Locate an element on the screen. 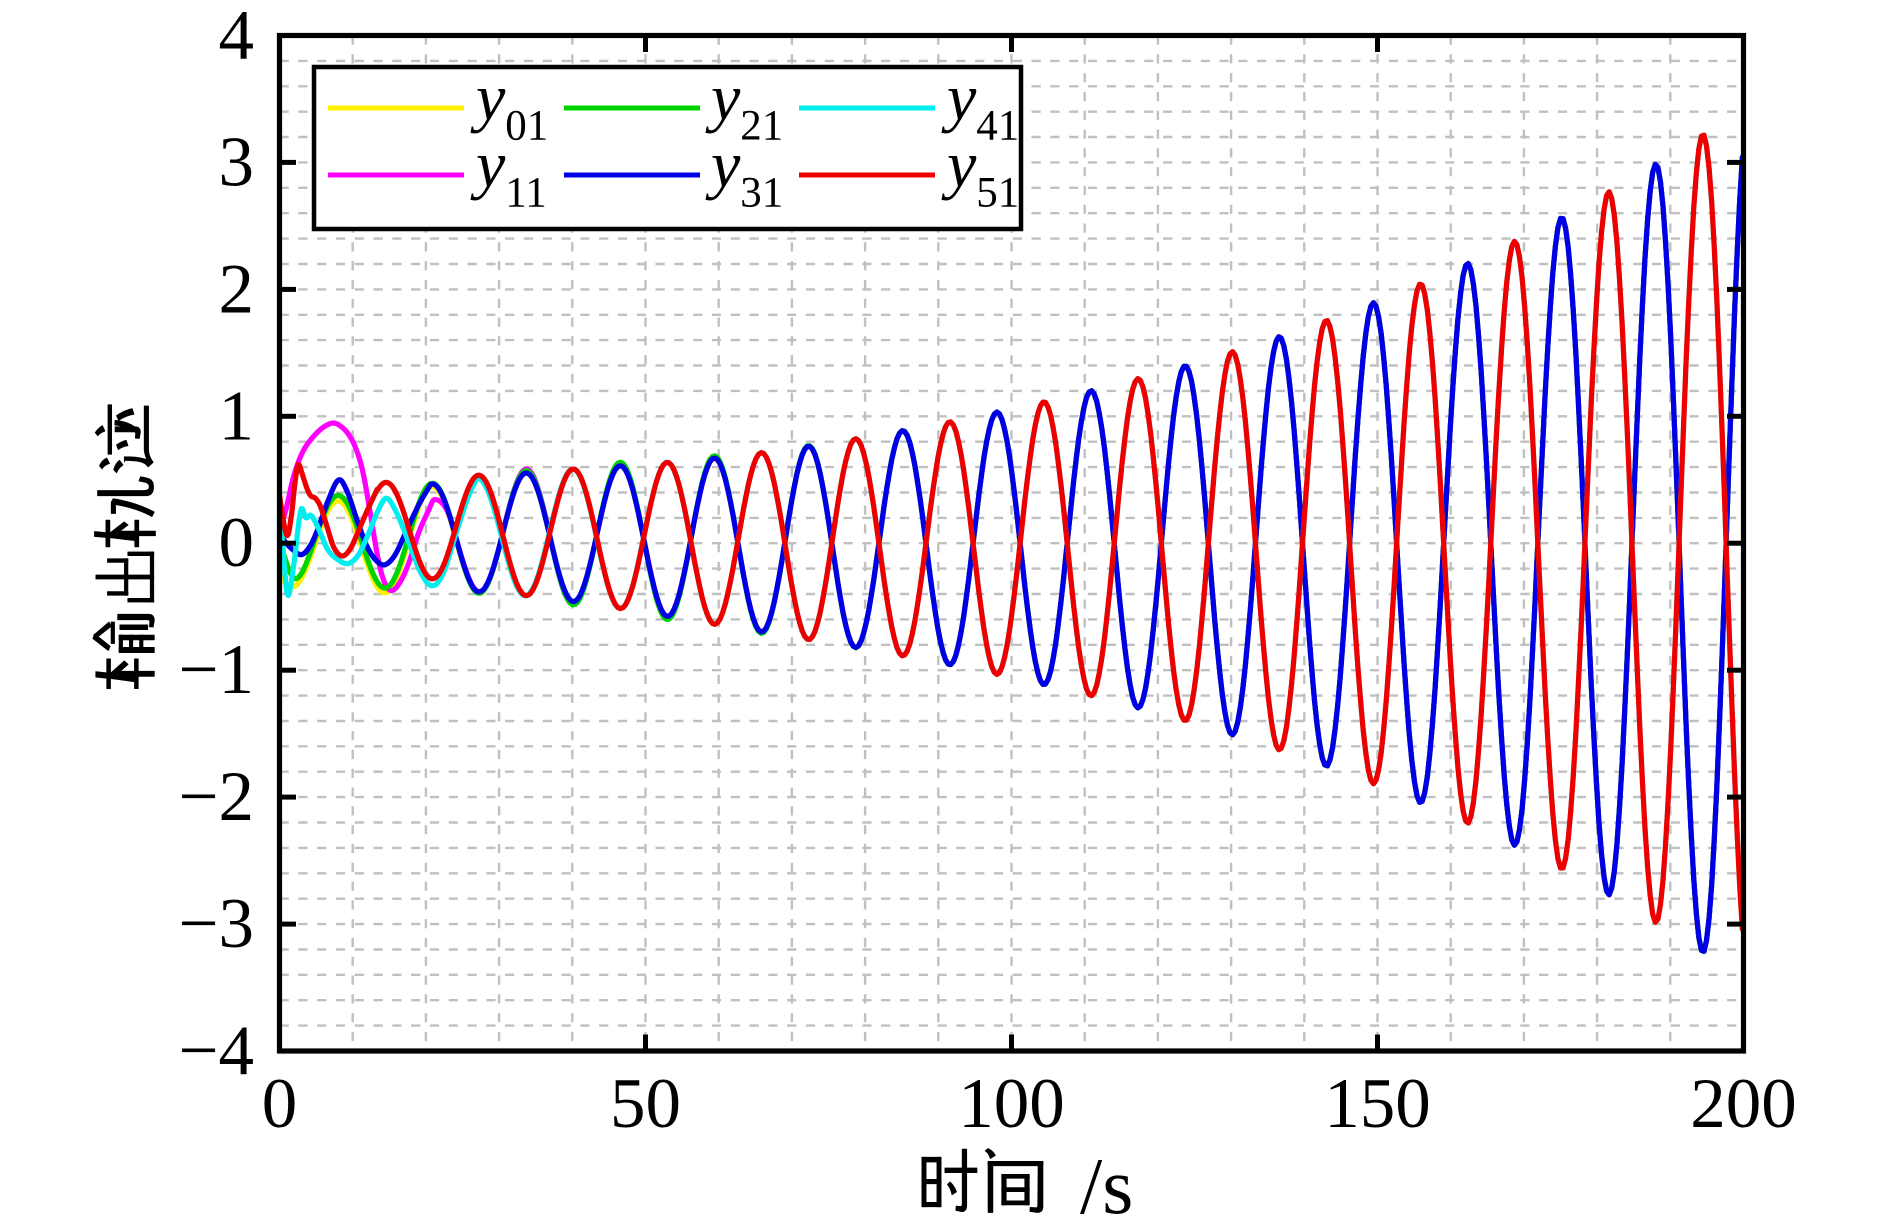  svg-text: /s is located at coordinates (1106, 1183).